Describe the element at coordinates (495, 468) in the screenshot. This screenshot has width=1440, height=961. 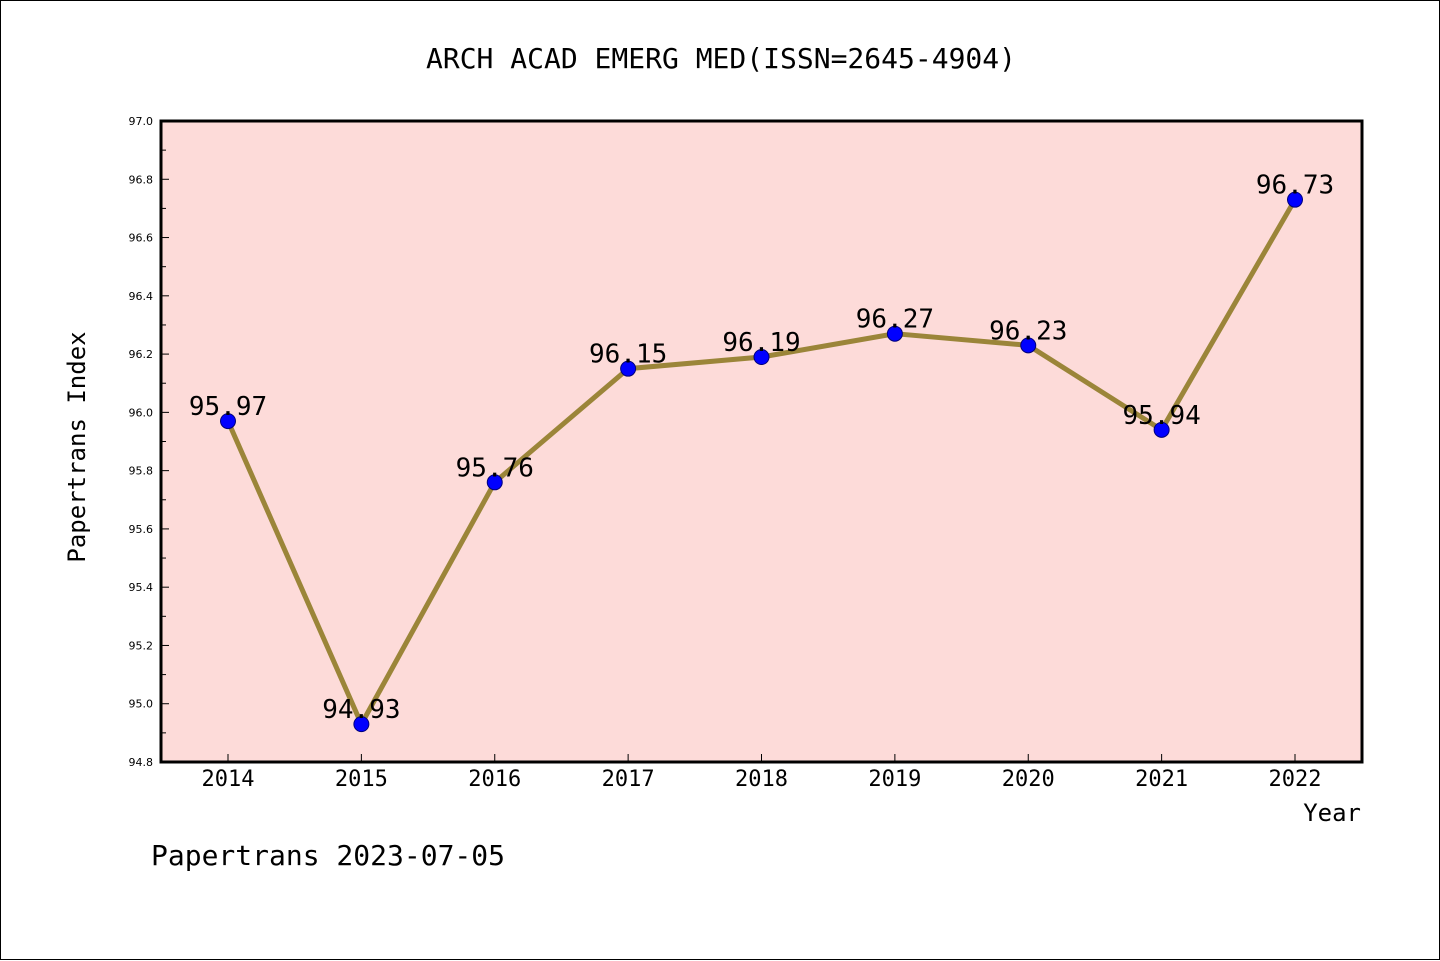
I see `data-label: 95.76` at that location.